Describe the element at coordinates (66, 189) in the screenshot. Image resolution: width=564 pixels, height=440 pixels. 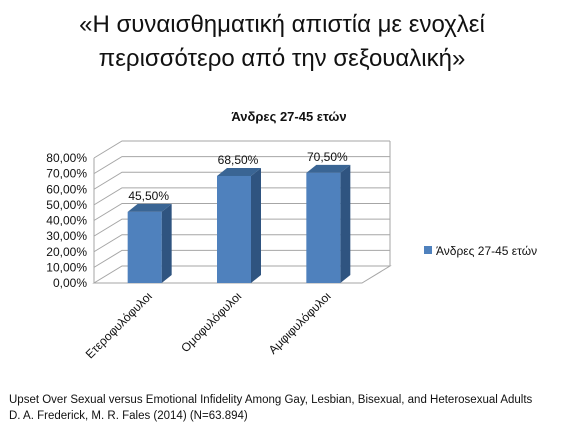
I see `y-tick-label: 60,00%` at that location.